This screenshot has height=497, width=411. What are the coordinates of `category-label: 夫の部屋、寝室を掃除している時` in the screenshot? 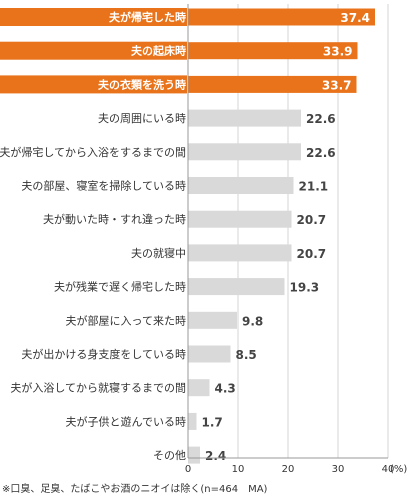 It's located at (103, 186).